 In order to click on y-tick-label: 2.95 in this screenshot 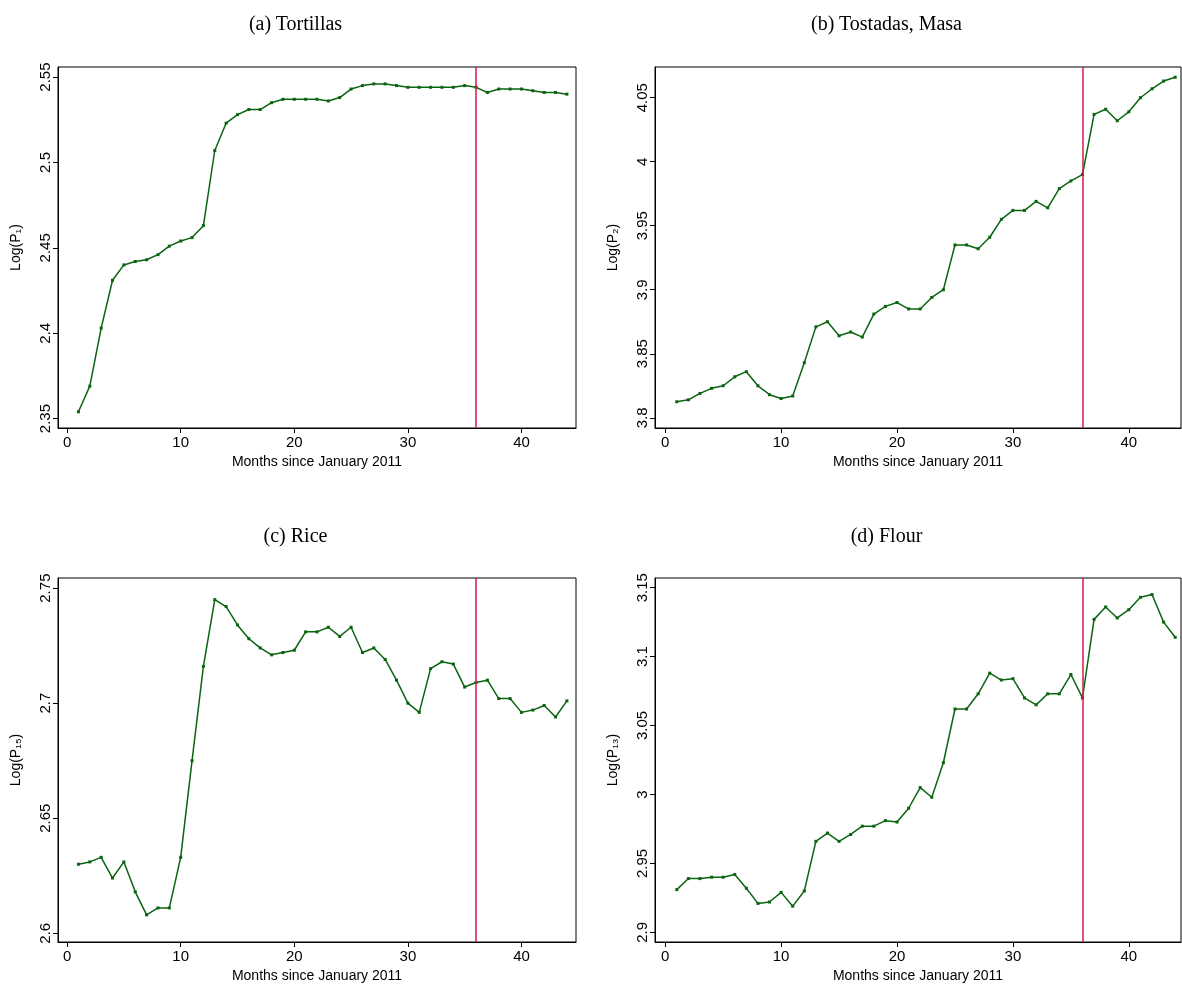, I will do `click(641, 863)`.